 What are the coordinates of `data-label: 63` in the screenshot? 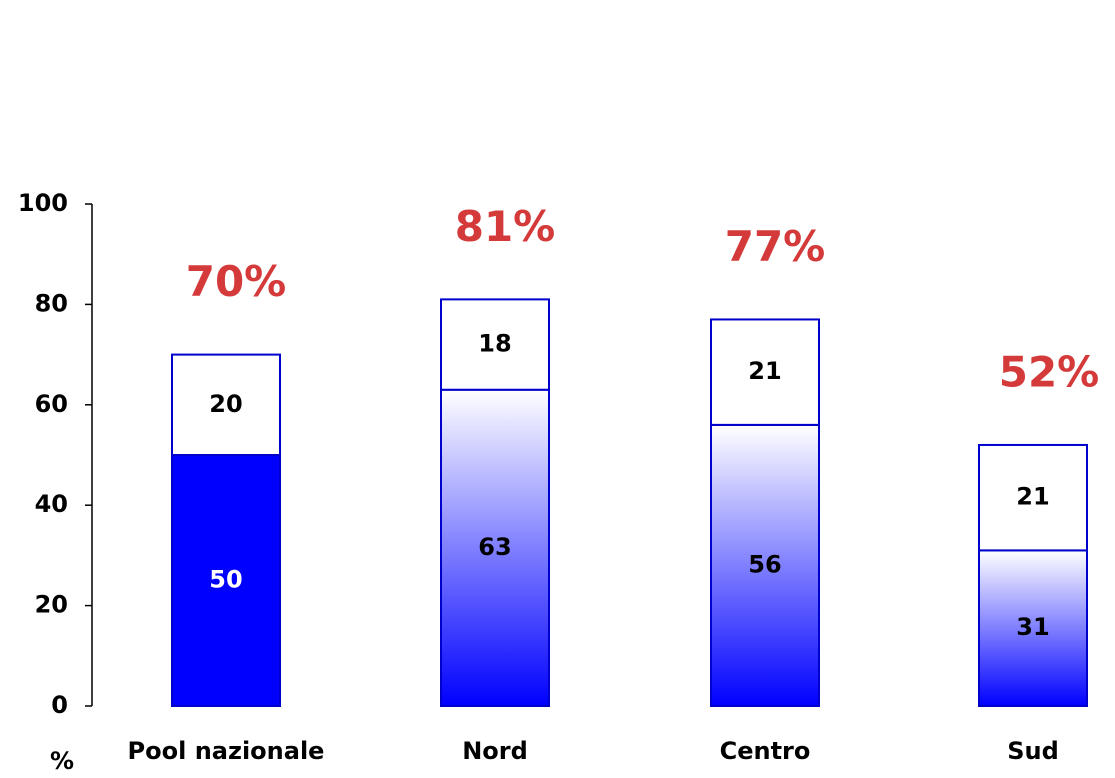 It's located at (494, 547).